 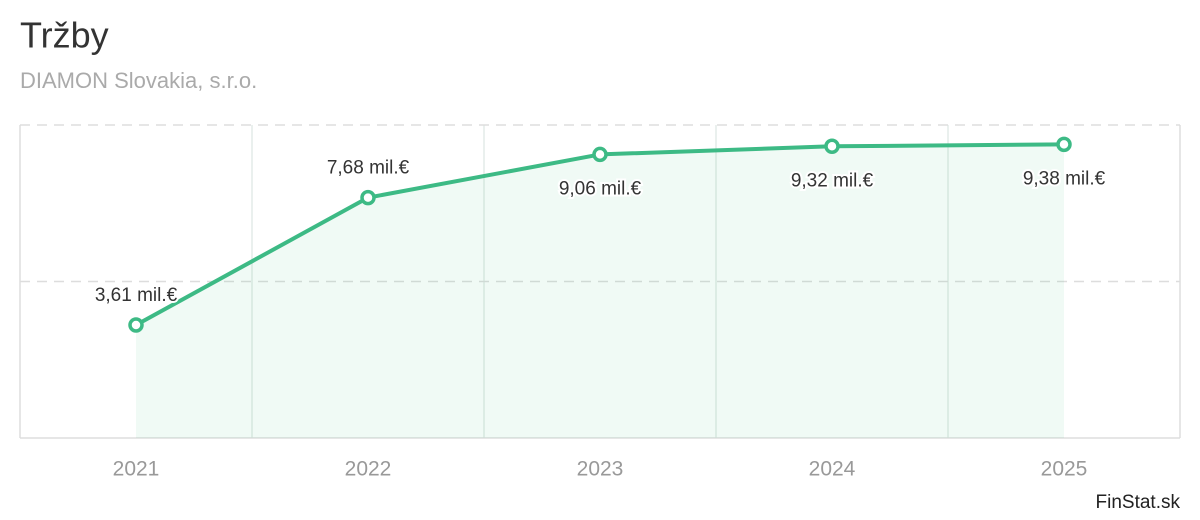 What do you see at coordinates (1064, 469) in the screenshot?
I see `x-tick-label: 2025` at bounding box center [1064, 469].